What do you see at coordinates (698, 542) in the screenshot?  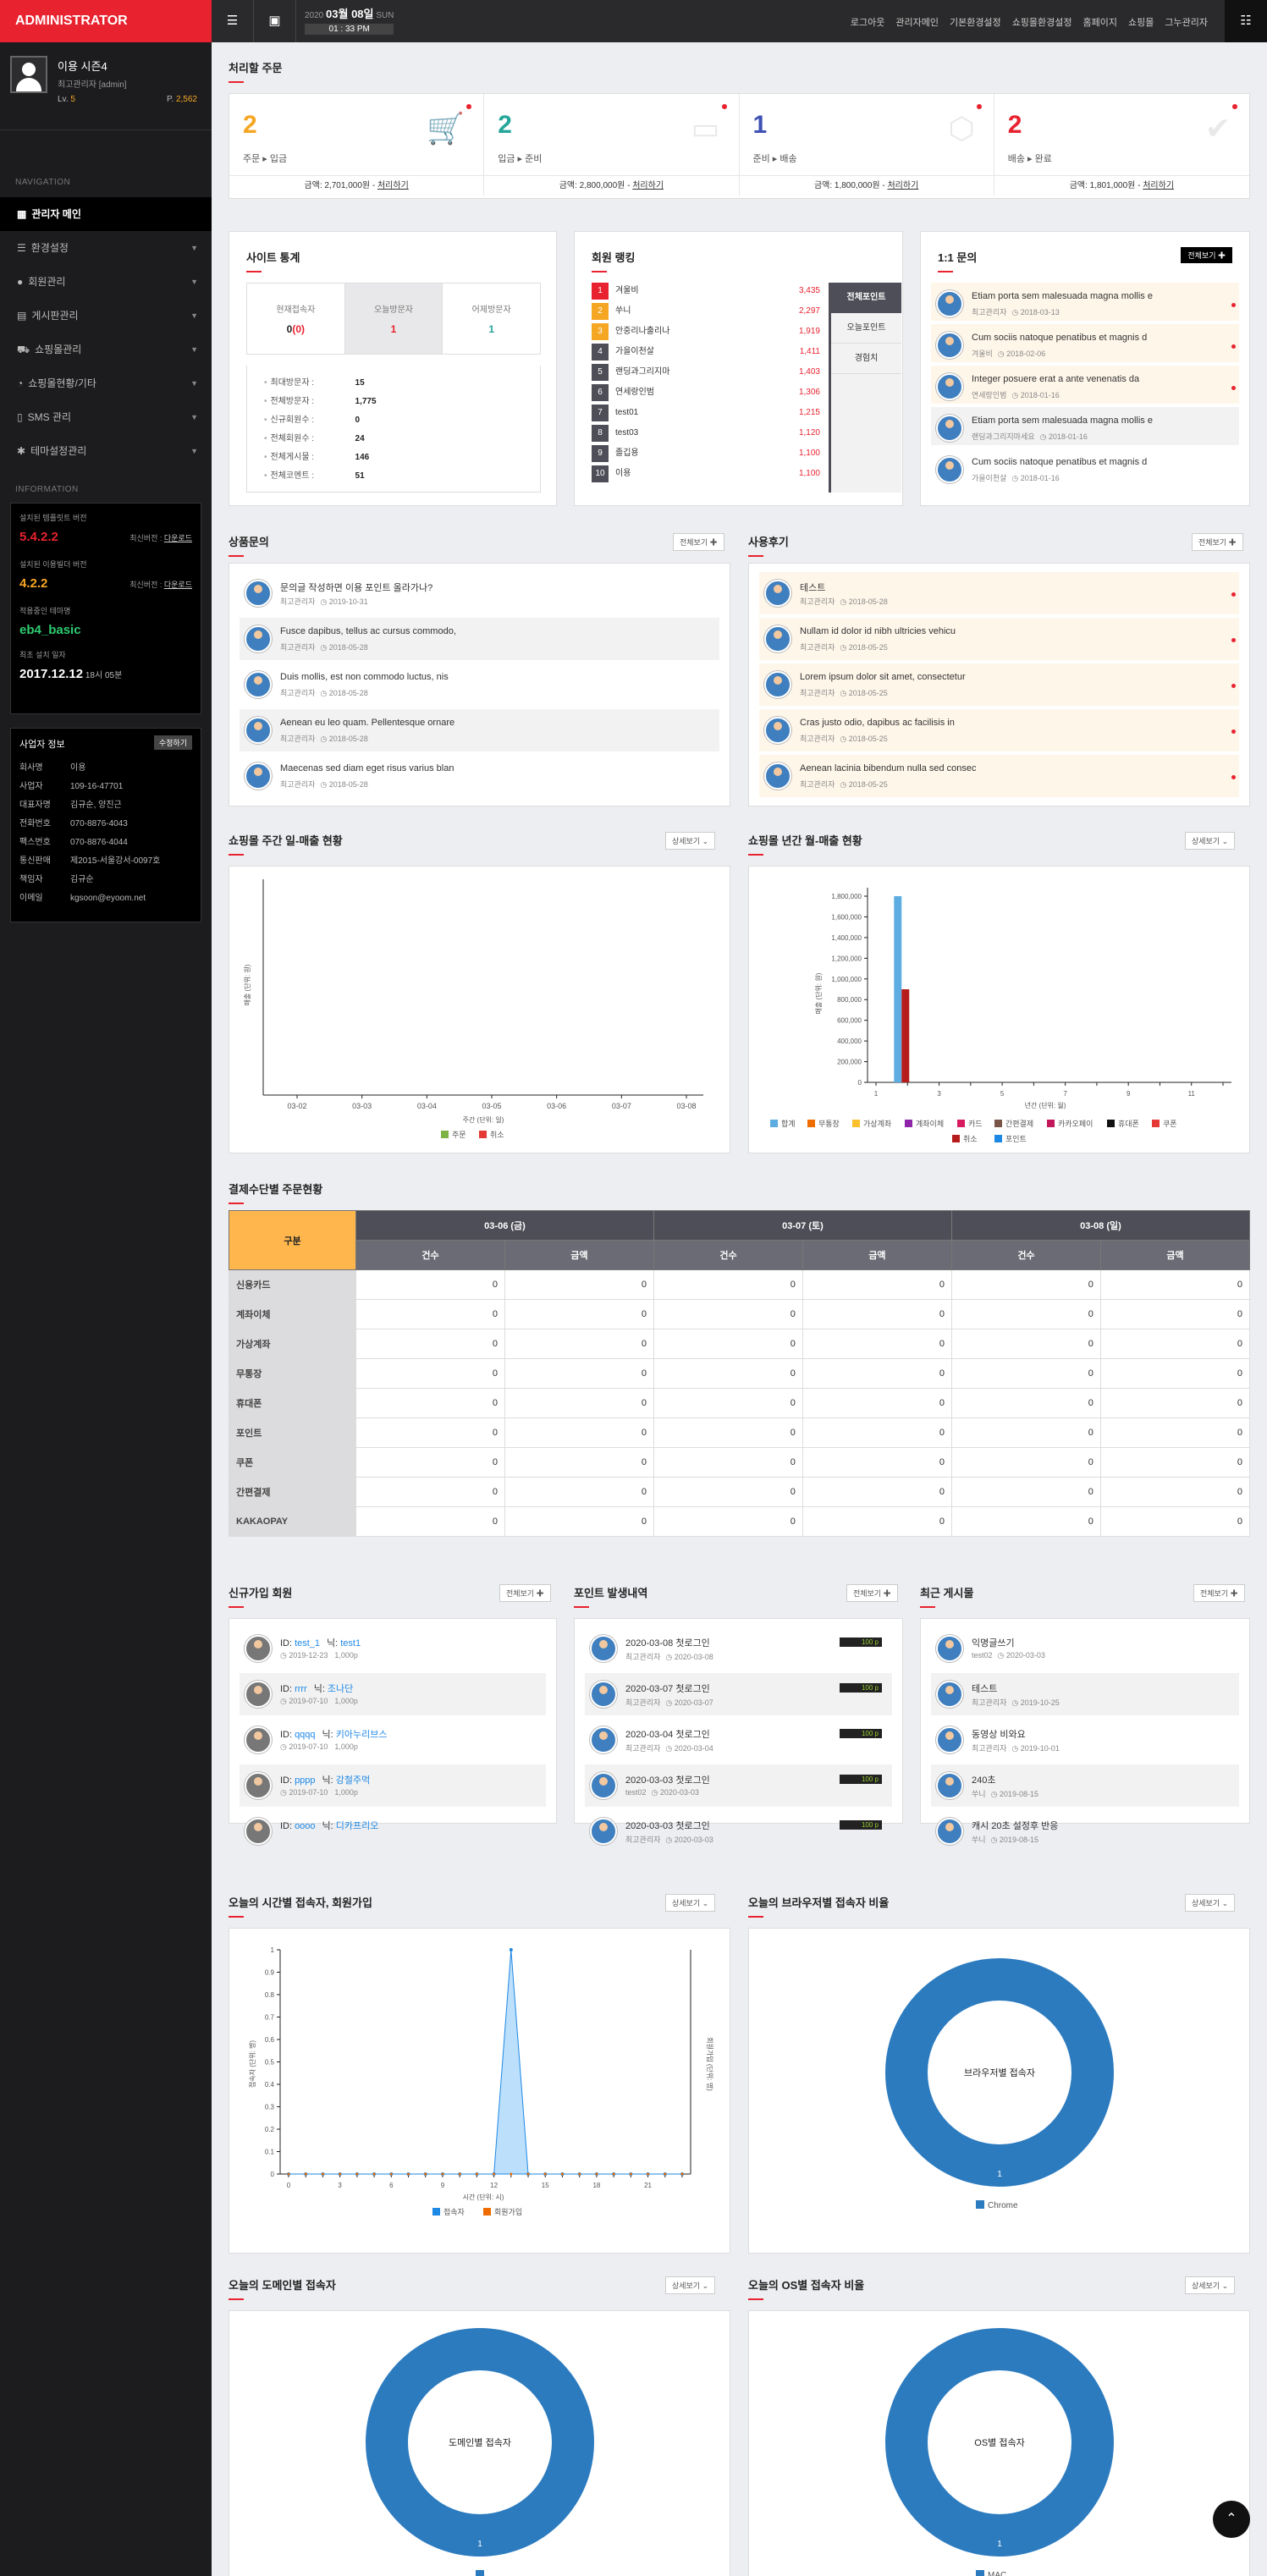 I see `goodsqa-more-button: 전체보기 ✚` at bounding box center [698, 542].